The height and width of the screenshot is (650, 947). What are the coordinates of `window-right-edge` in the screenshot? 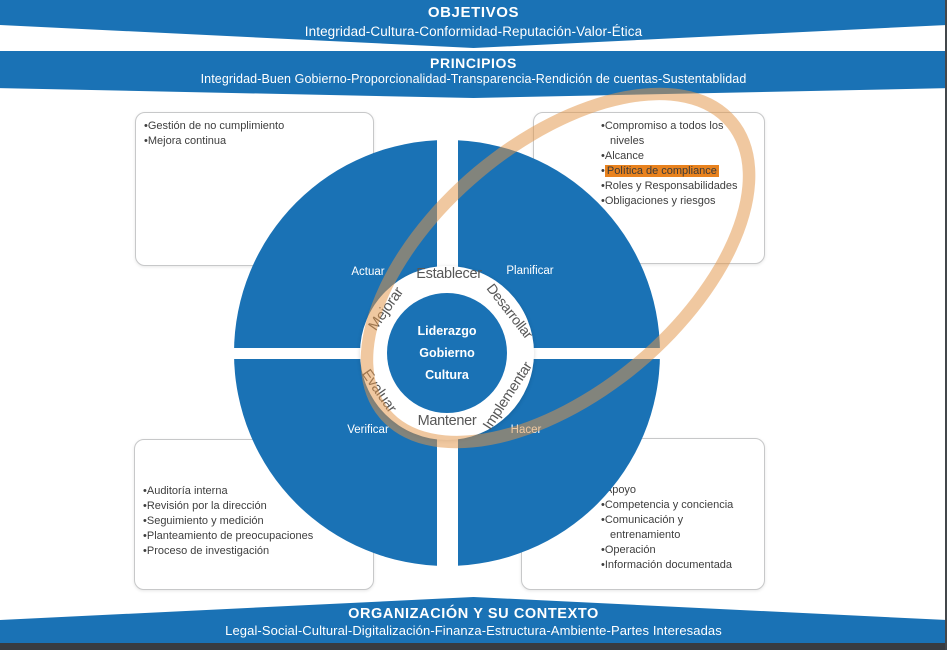 It's located at (946, 325).